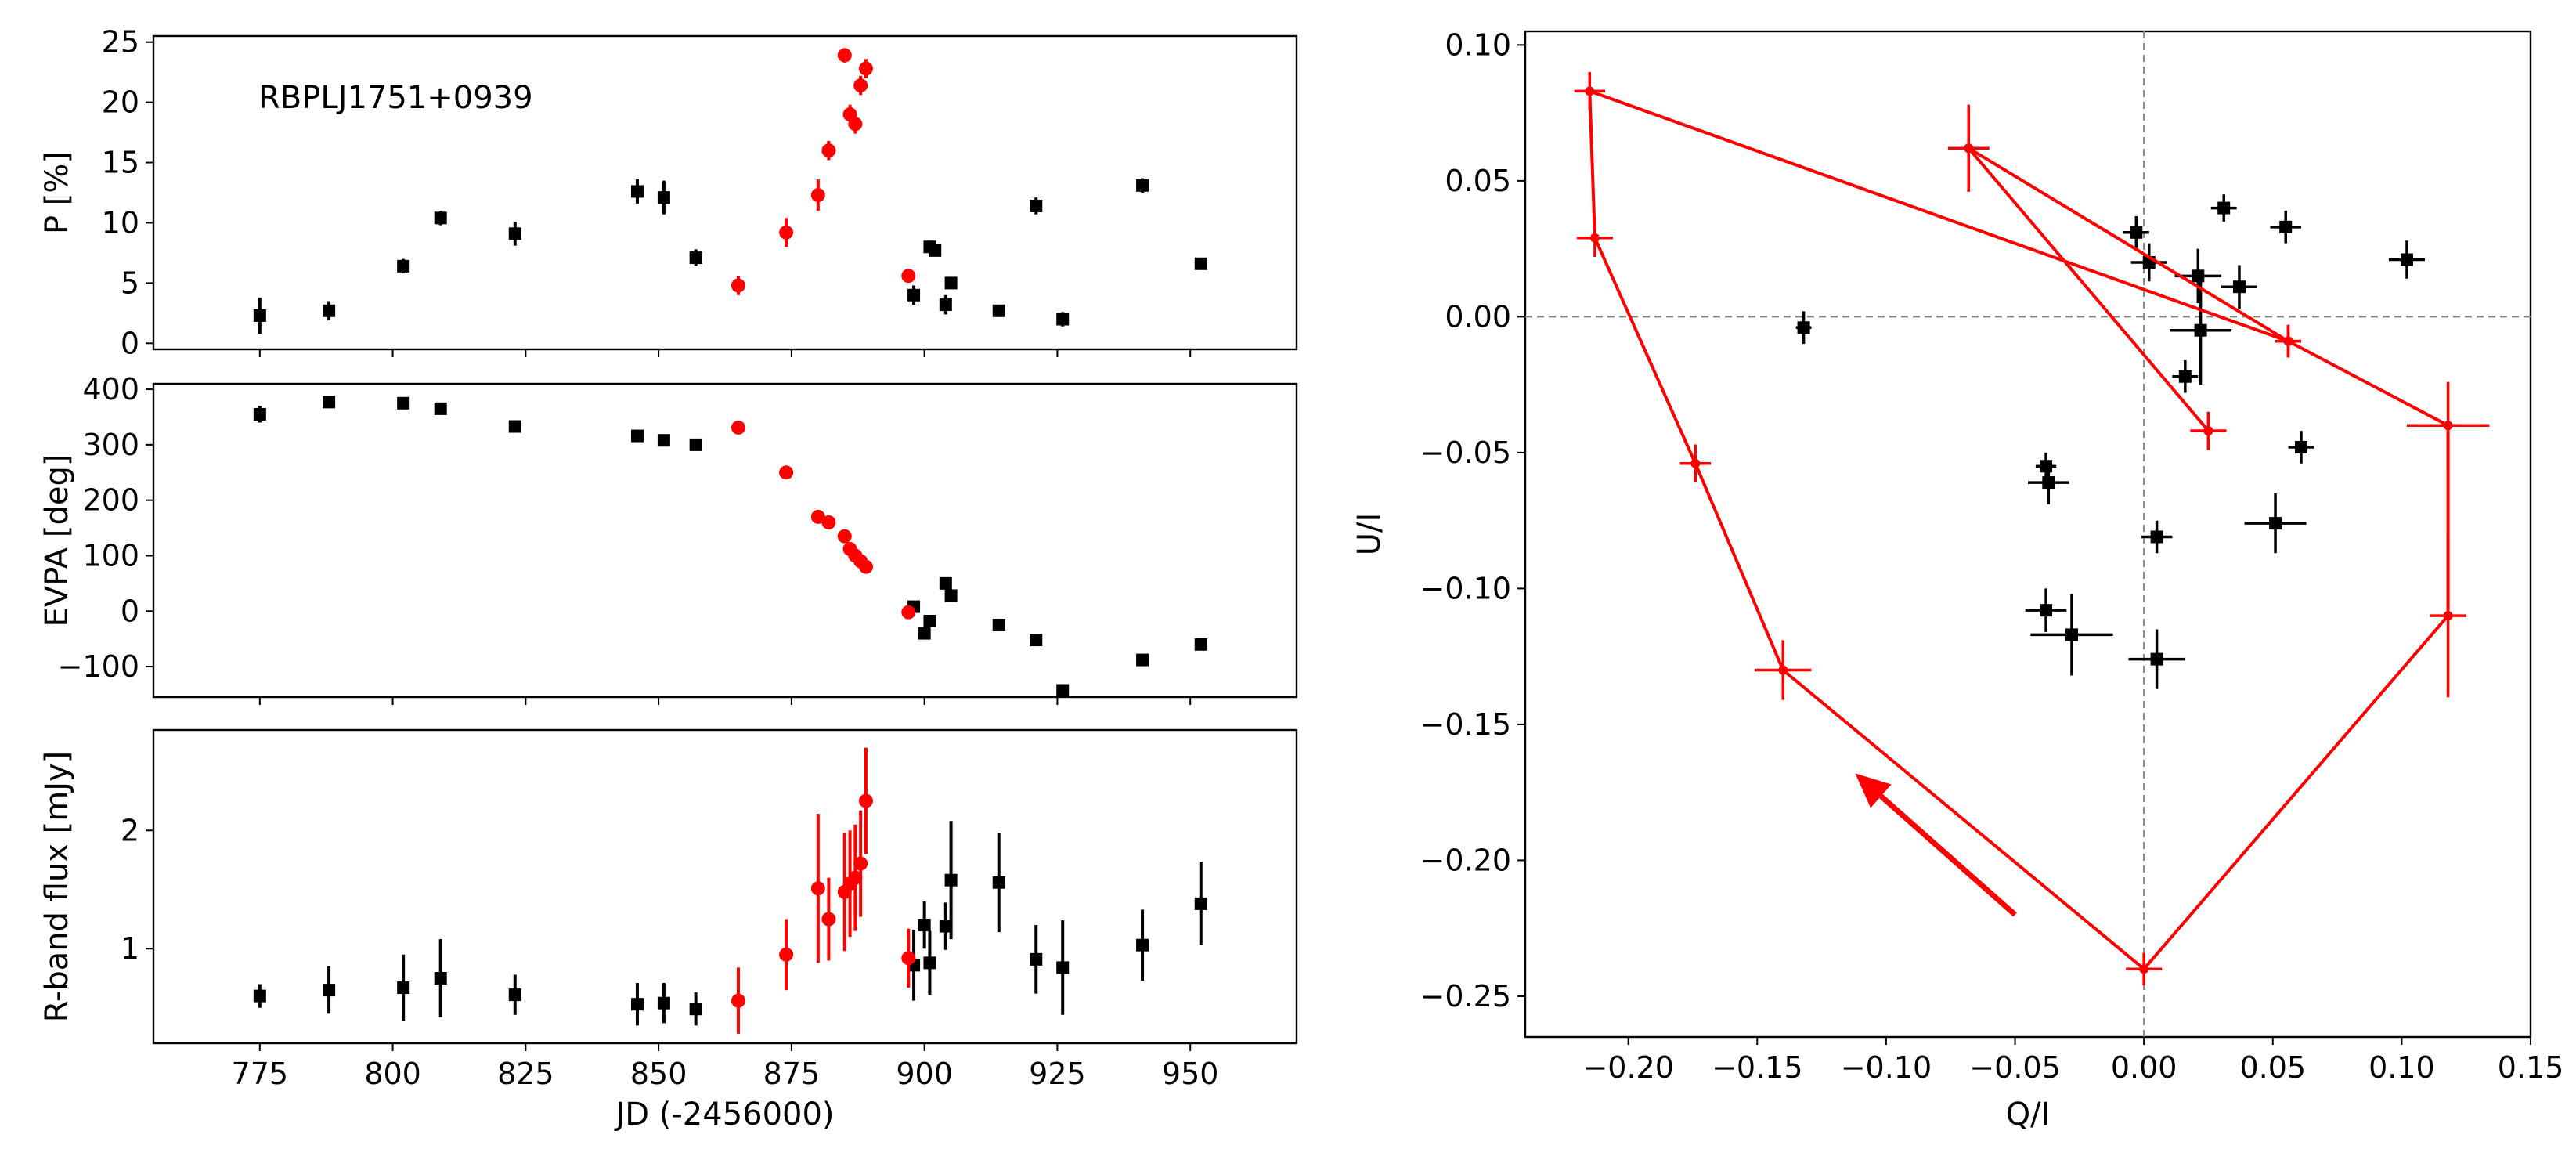 The width and height of the screenshot is (2576, 1167). I want to click on data-marks: 0 5 10 15 20 25, so click(654, 192).